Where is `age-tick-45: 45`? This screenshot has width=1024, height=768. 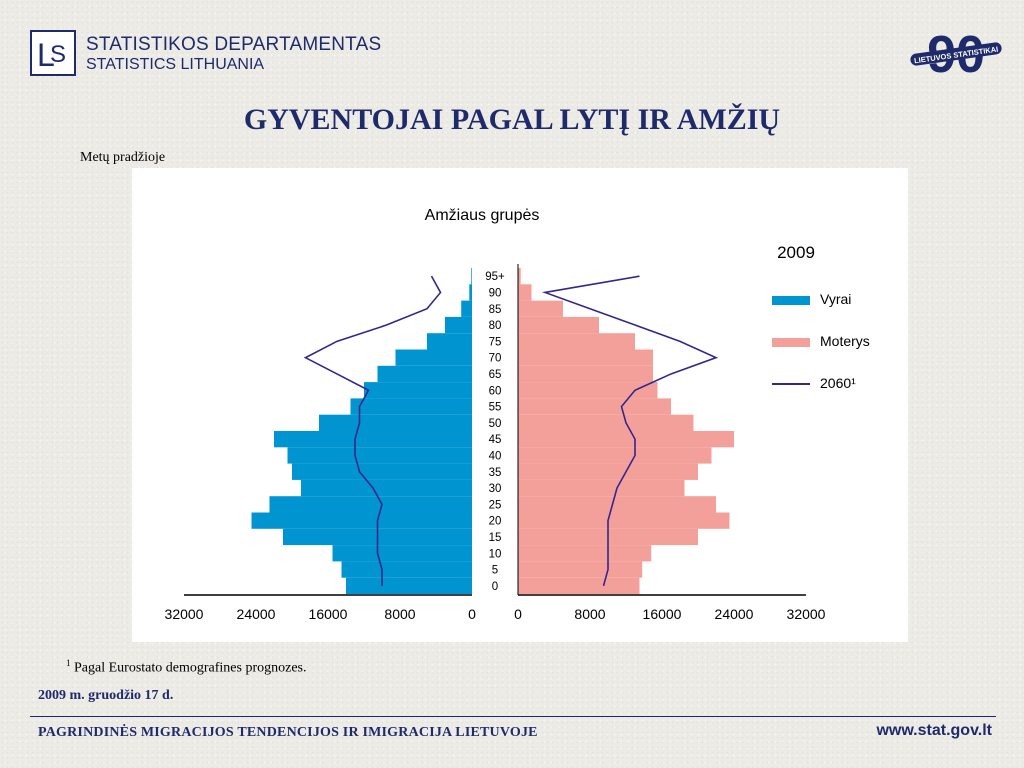 age-tick-45: 45 is located at coordinates (495, 440).